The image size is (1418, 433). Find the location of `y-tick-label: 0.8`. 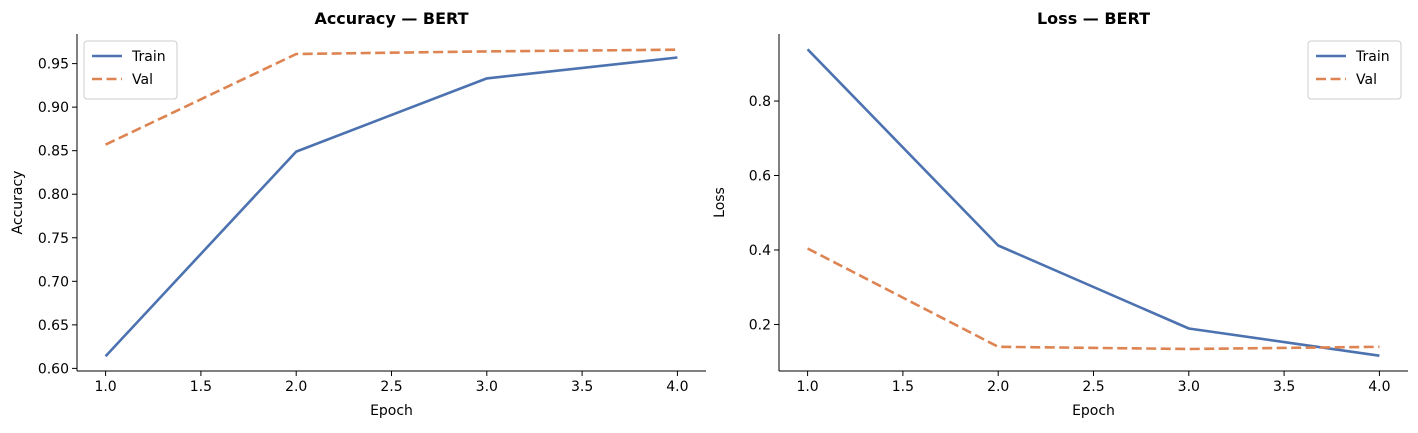

y-tick-label: 0.8 is located at coordinates (760, 102).